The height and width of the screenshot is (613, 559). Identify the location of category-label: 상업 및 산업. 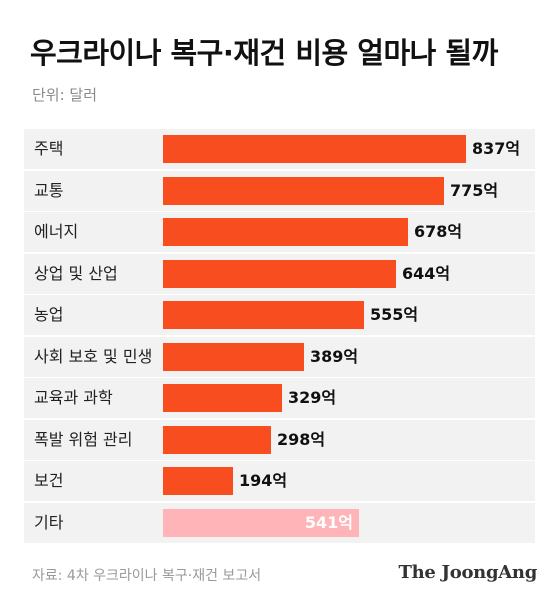
(76, 273).